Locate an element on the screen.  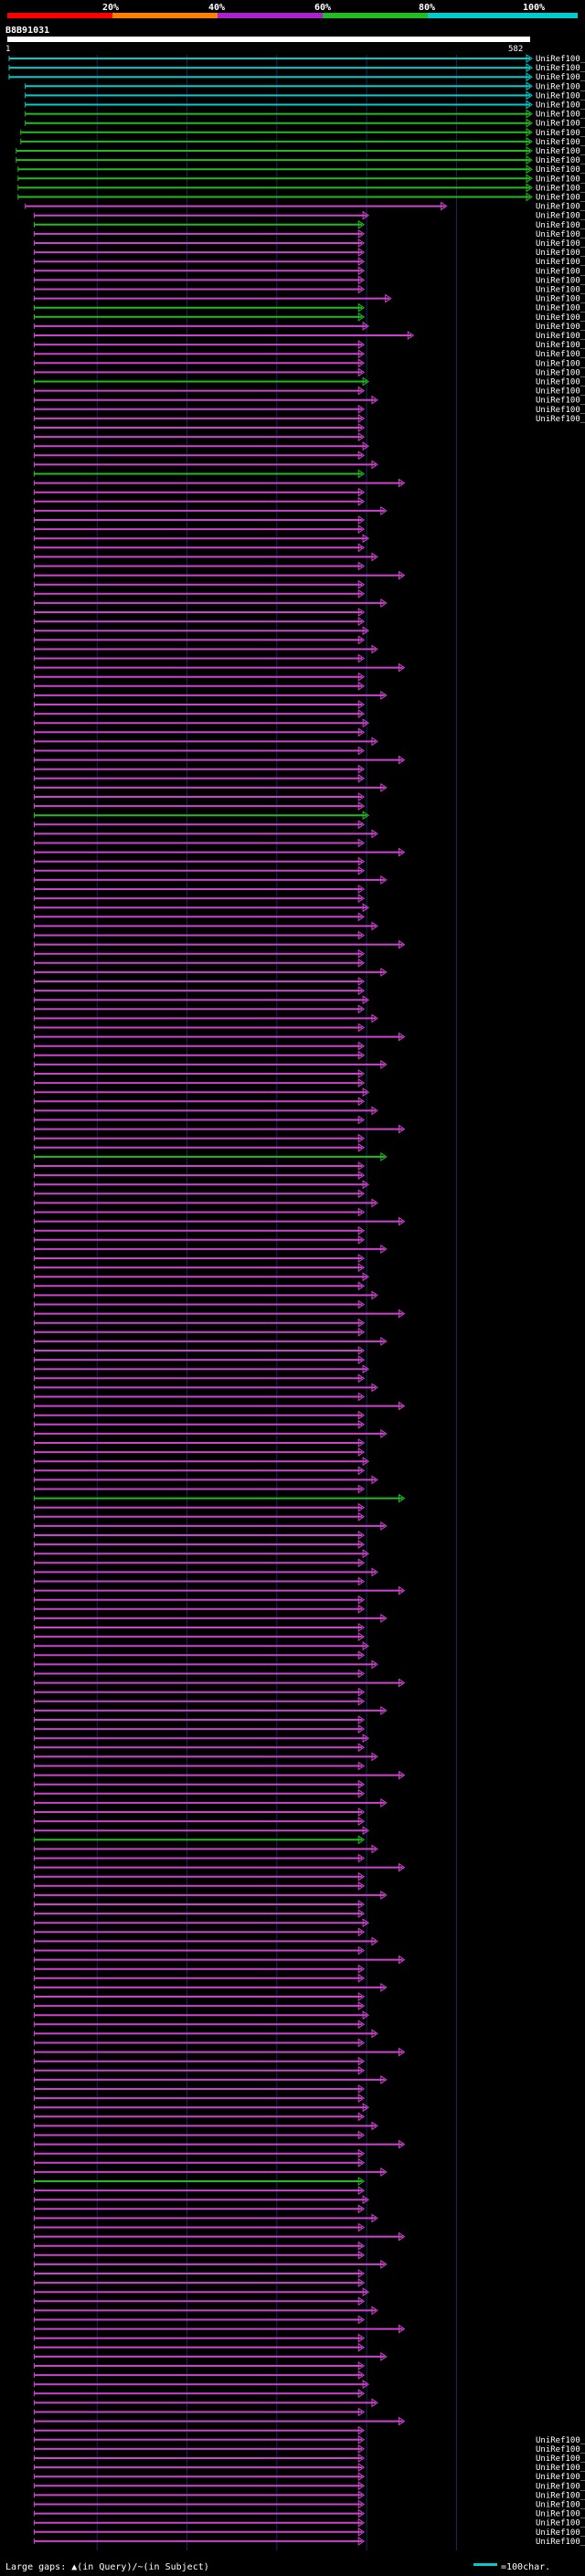
hit-id-label: UniRef100_B9MZ62 is located at coordinates (561, 115).